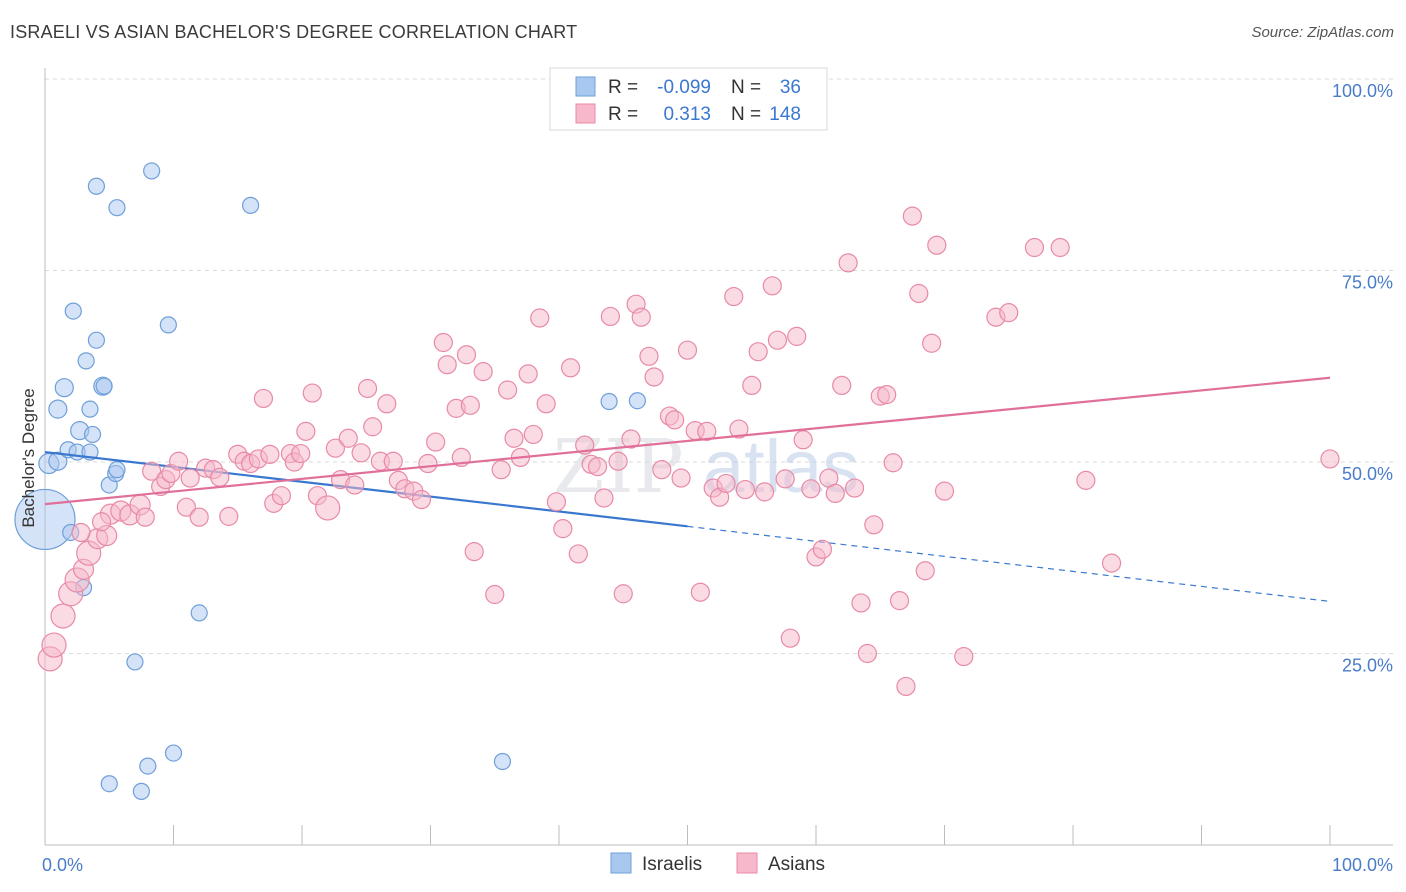 Image resolution: width=1406 pixels, height=892 pixels. Describe the element at coordinates (1367, 283) in the screenshot. I see `y-tick-label: 75.0%` at that location.